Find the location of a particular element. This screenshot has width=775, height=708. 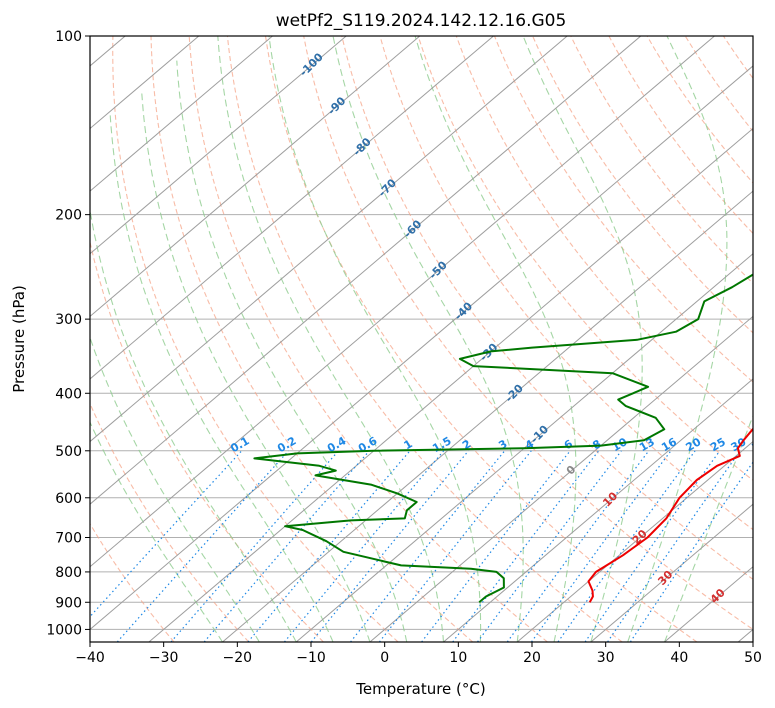

x-tick-label: −20 is located at coordinates (238, 658).